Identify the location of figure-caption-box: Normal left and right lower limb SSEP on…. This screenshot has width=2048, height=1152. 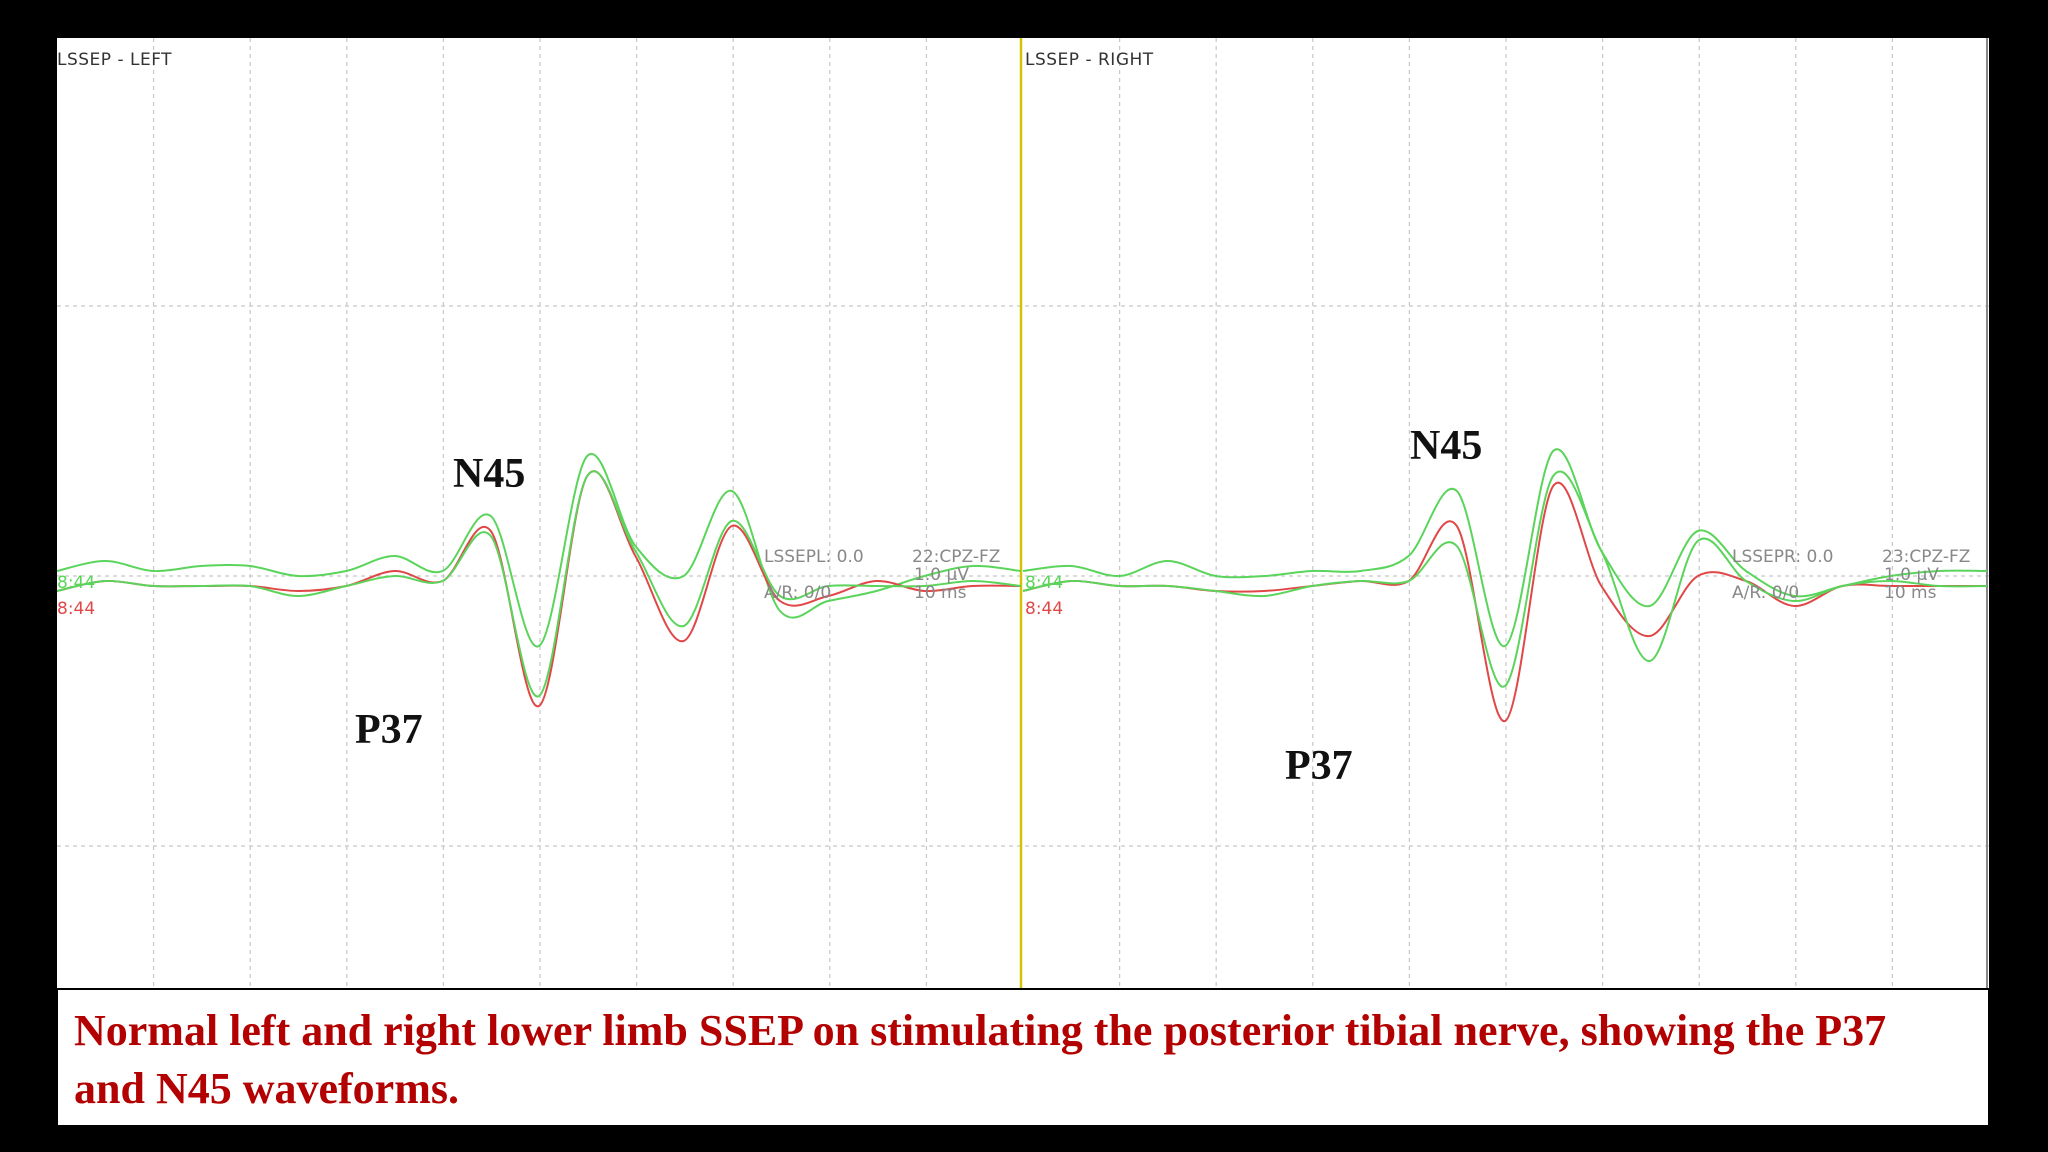
(1023, 1057).